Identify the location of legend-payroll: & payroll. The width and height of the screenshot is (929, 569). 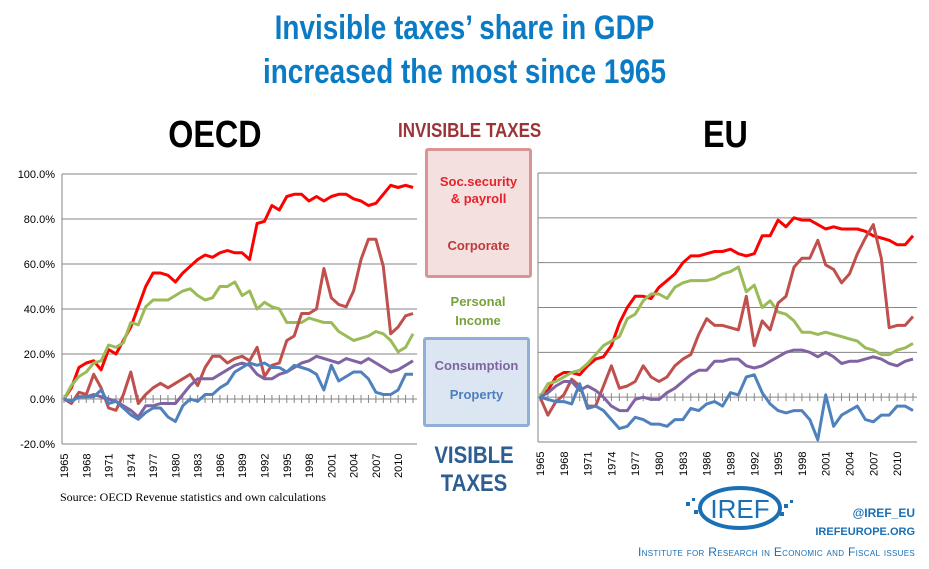
(478, 198).